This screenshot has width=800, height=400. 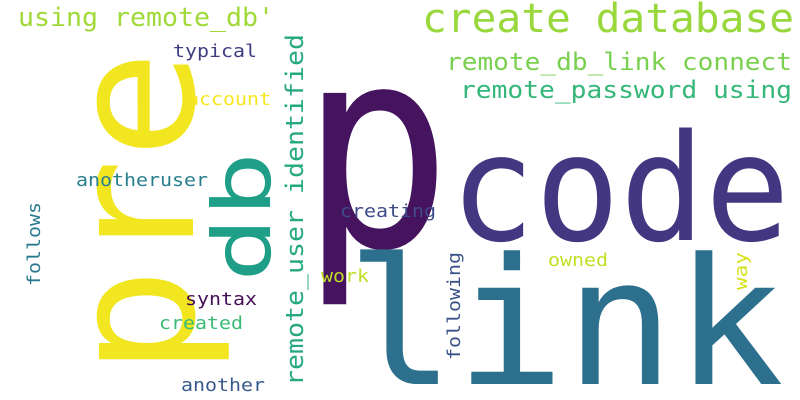 I want to click on word-follows: follows, so click(x=34, y=244).